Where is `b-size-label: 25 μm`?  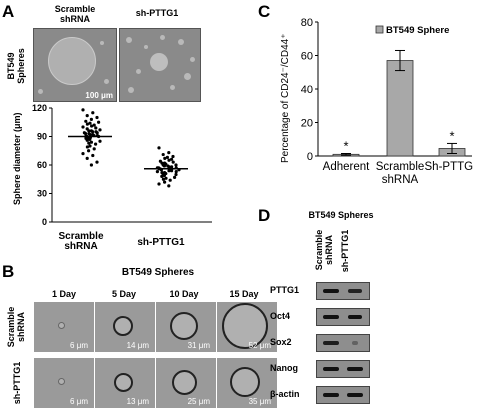
b-size-label: 25 μm is located at coordinates (198, 401).